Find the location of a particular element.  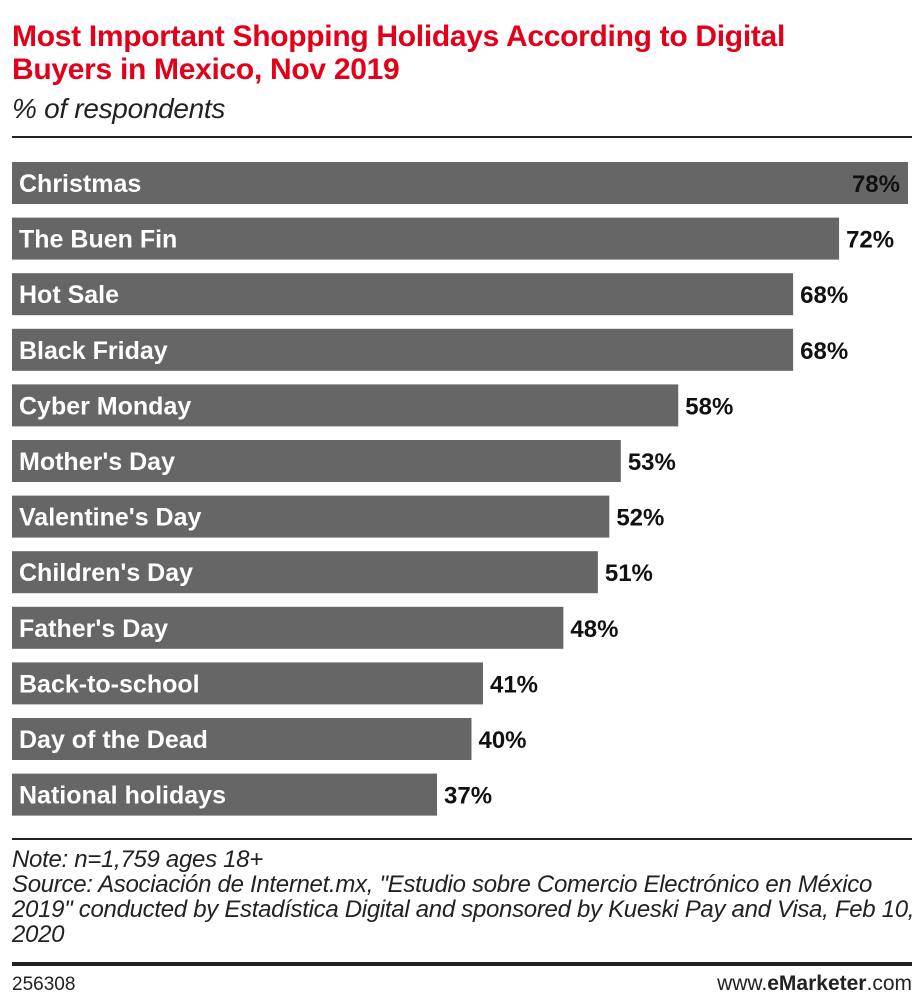

category-label: Children's Day is located at coordinates (106, 573).